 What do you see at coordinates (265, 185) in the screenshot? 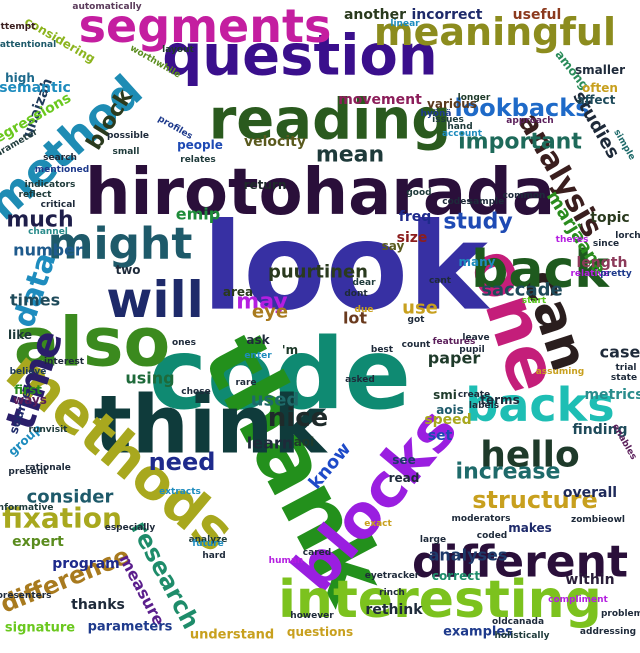
I see `word-return: return` at bounding box center [265, 185].